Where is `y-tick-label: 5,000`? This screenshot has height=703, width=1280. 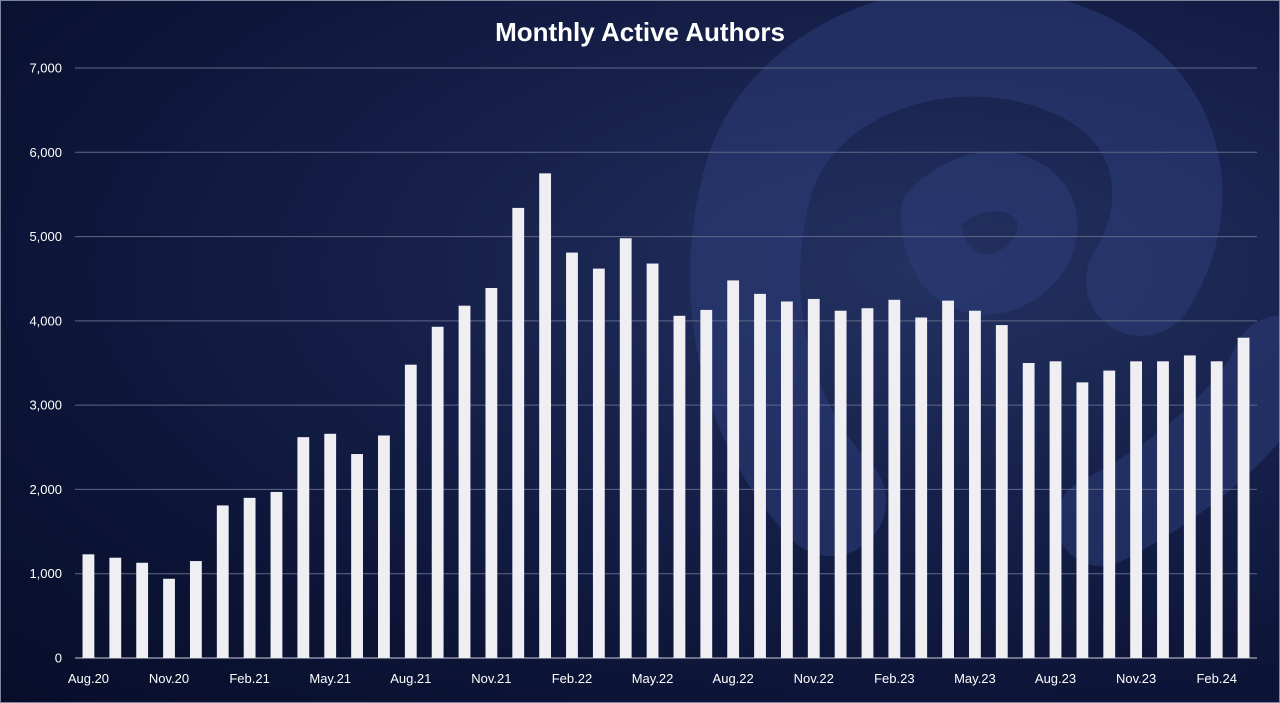 y-tick-label: 5,000 is located at coordinates (45, 236).